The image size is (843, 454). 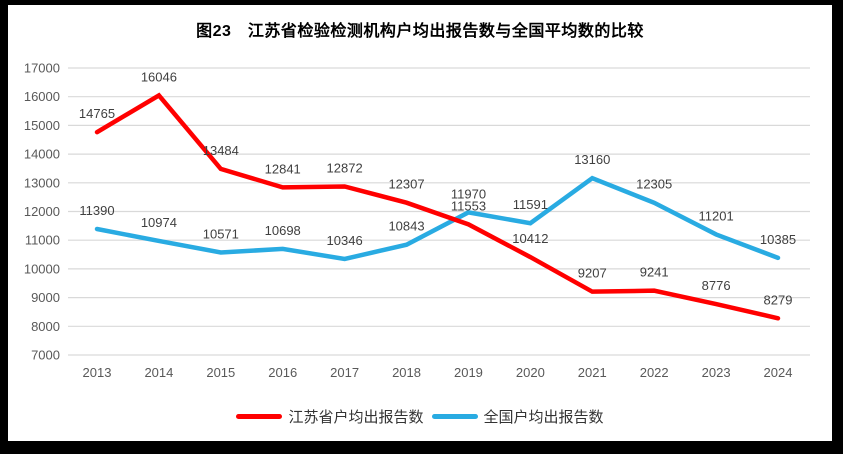 I want to click on chart-legend: 江苏省户均出报告数 全国户均出报告数, so click(x=420, y=416).